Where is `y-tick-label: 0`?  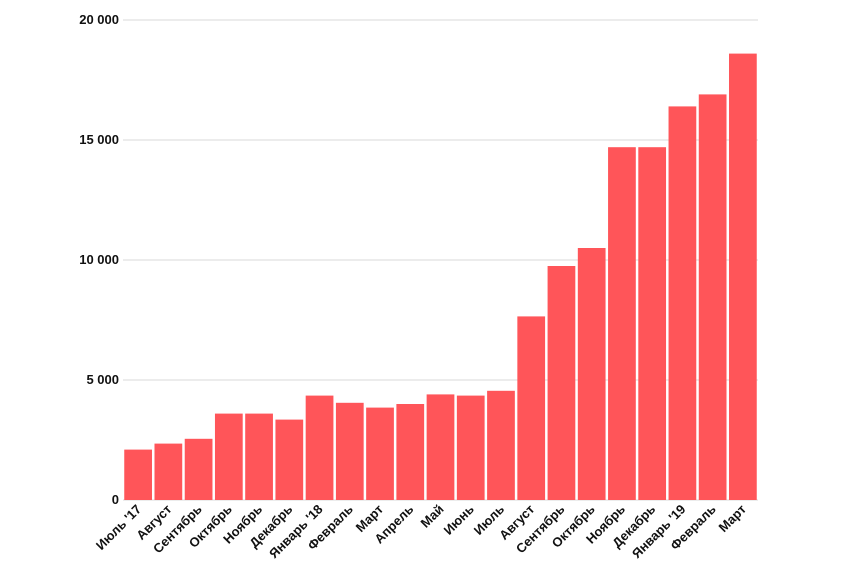
y-tick-label: 0 is located at coordinates (115, 499).